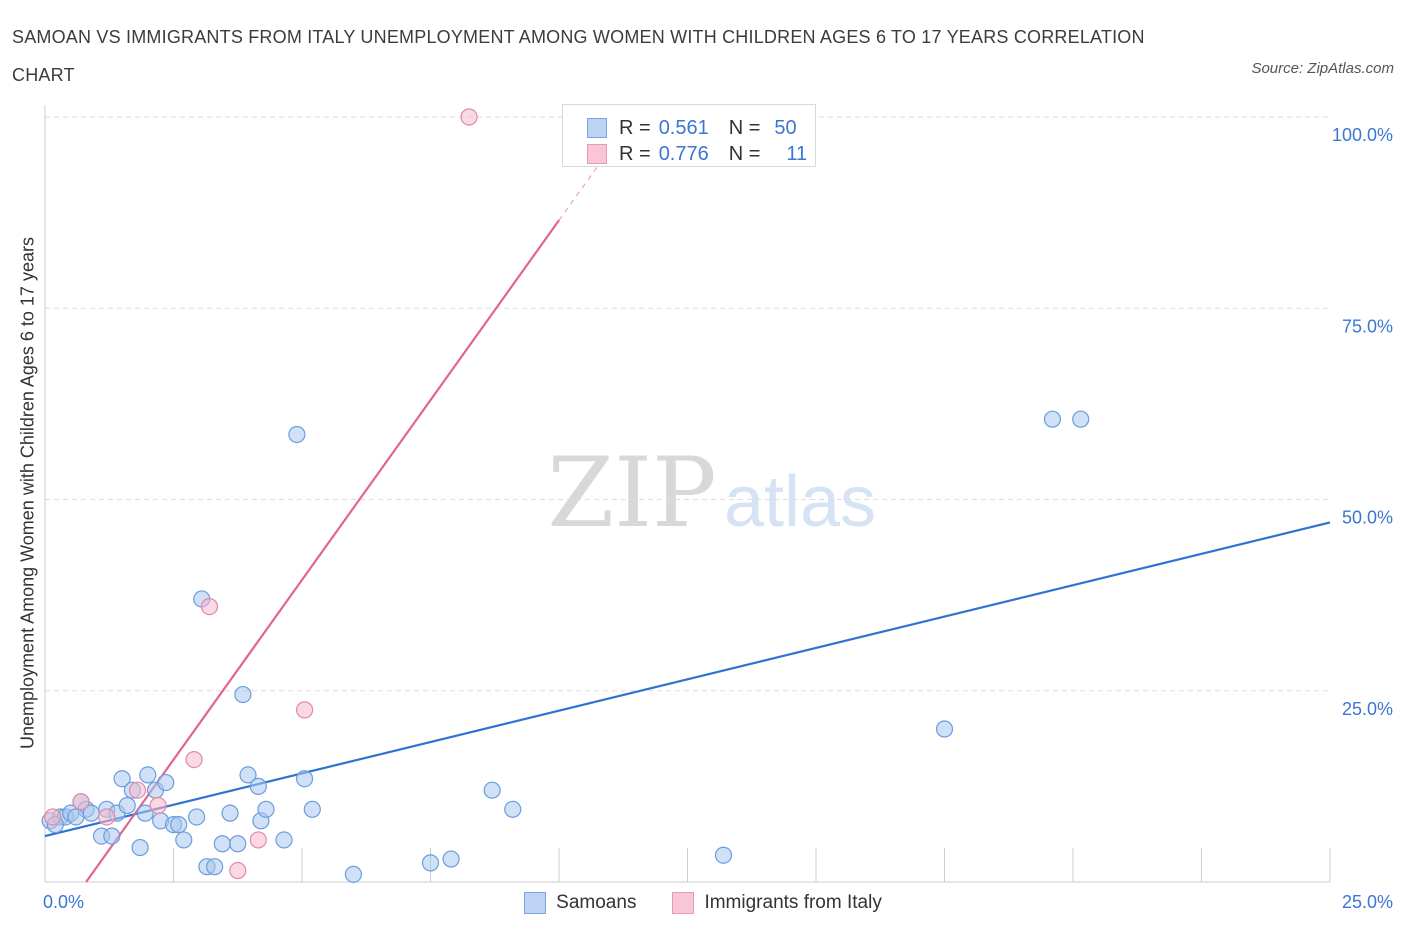 The image size is (1406, 930). I want to click on y-tick-label: 25.0%, so click(1367, 709).